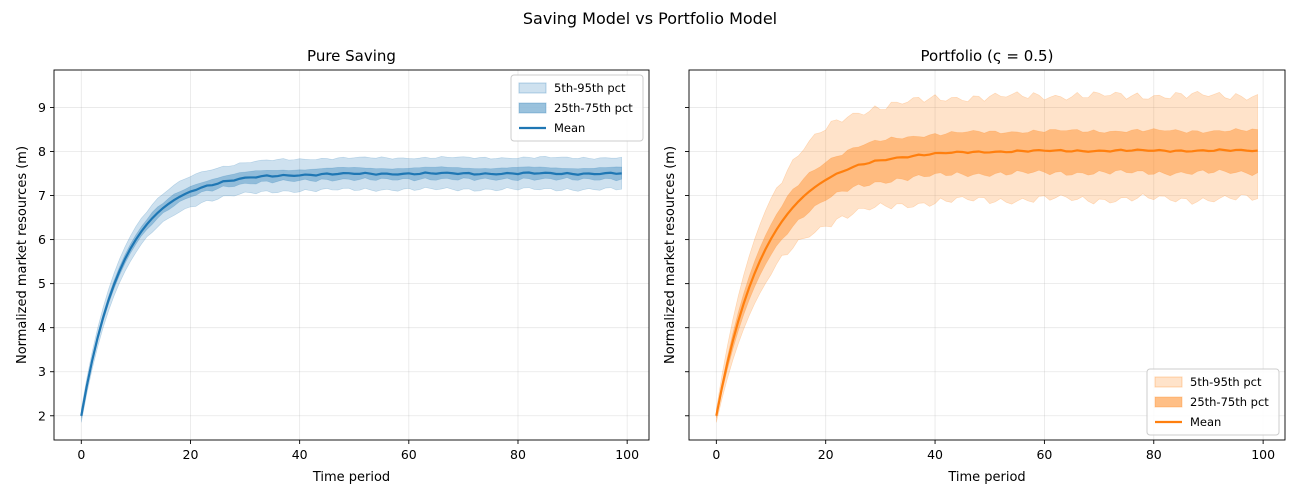  I want to click on y-tick-label: 7, so click(42, 195).